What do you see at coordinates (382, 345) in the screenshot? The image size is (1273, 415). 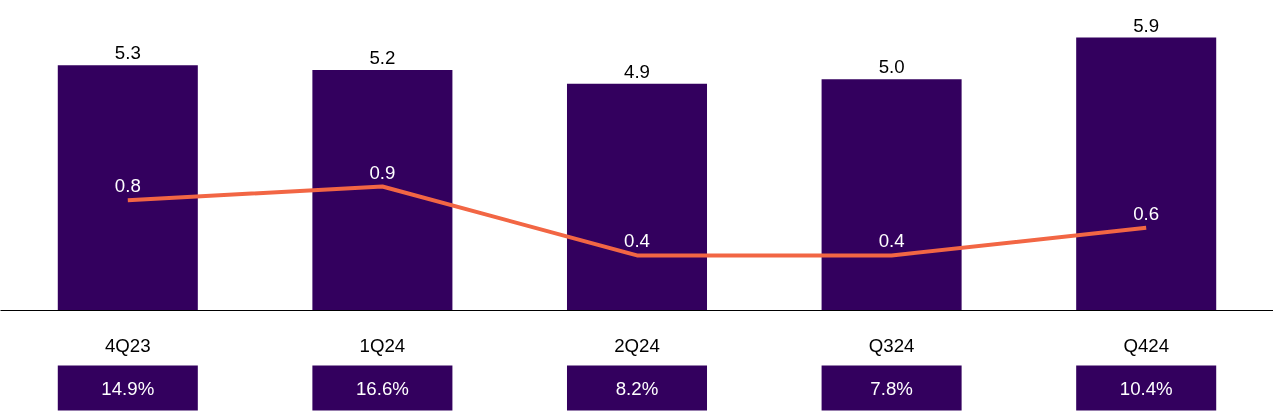 I see `x-tick-label: 1Q24` at bounding box center [382, 345].